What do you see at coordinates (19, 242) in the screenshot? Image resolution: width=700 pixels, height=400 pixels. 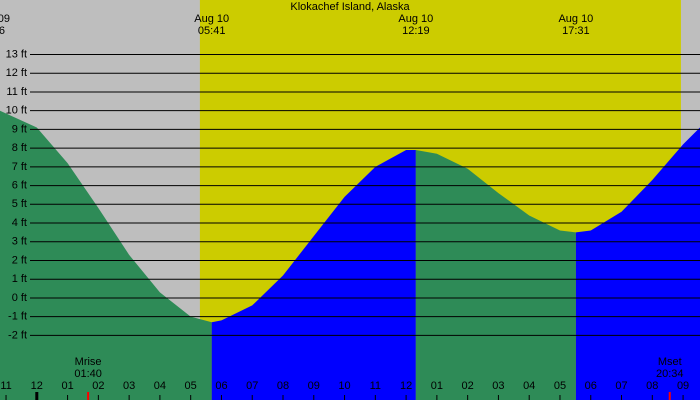 I see `y-tick-label: 3 ft` at bounding box center [19, 242].